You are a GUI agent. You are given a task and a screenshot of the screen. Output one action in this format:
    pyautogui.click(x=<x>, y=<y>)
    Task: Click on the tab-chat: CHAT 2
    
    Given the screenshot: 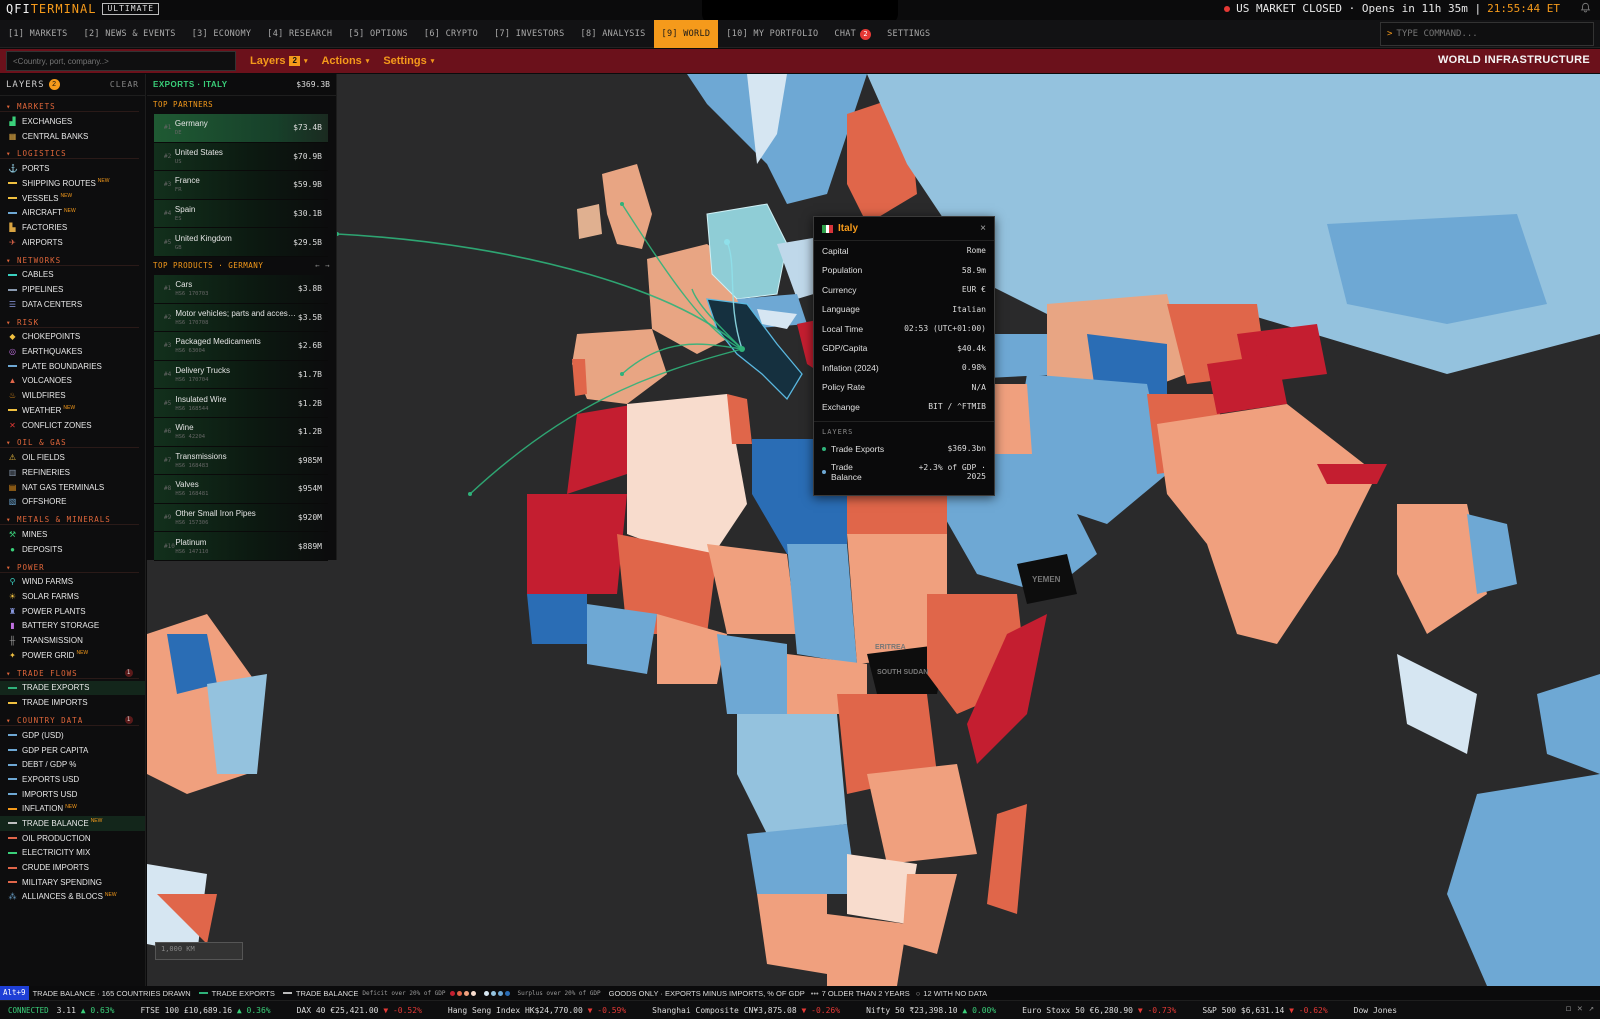 What is the action you would take?
    pyautogui.click(x=852, y=34)
    